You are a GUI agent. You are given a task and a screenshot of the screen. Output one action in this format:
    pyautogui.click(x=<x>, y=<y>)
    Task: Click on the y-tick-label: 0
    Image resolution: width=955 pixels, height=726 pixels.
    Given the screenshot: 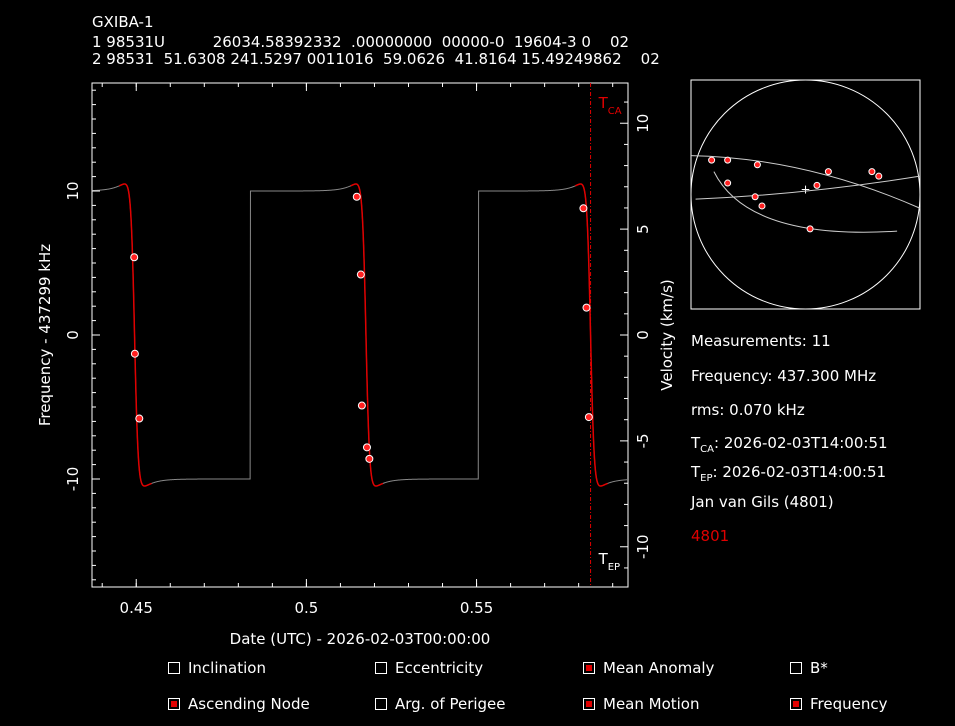 What is the action you would take?
    pyautogui.click(x=73, y=335)
    